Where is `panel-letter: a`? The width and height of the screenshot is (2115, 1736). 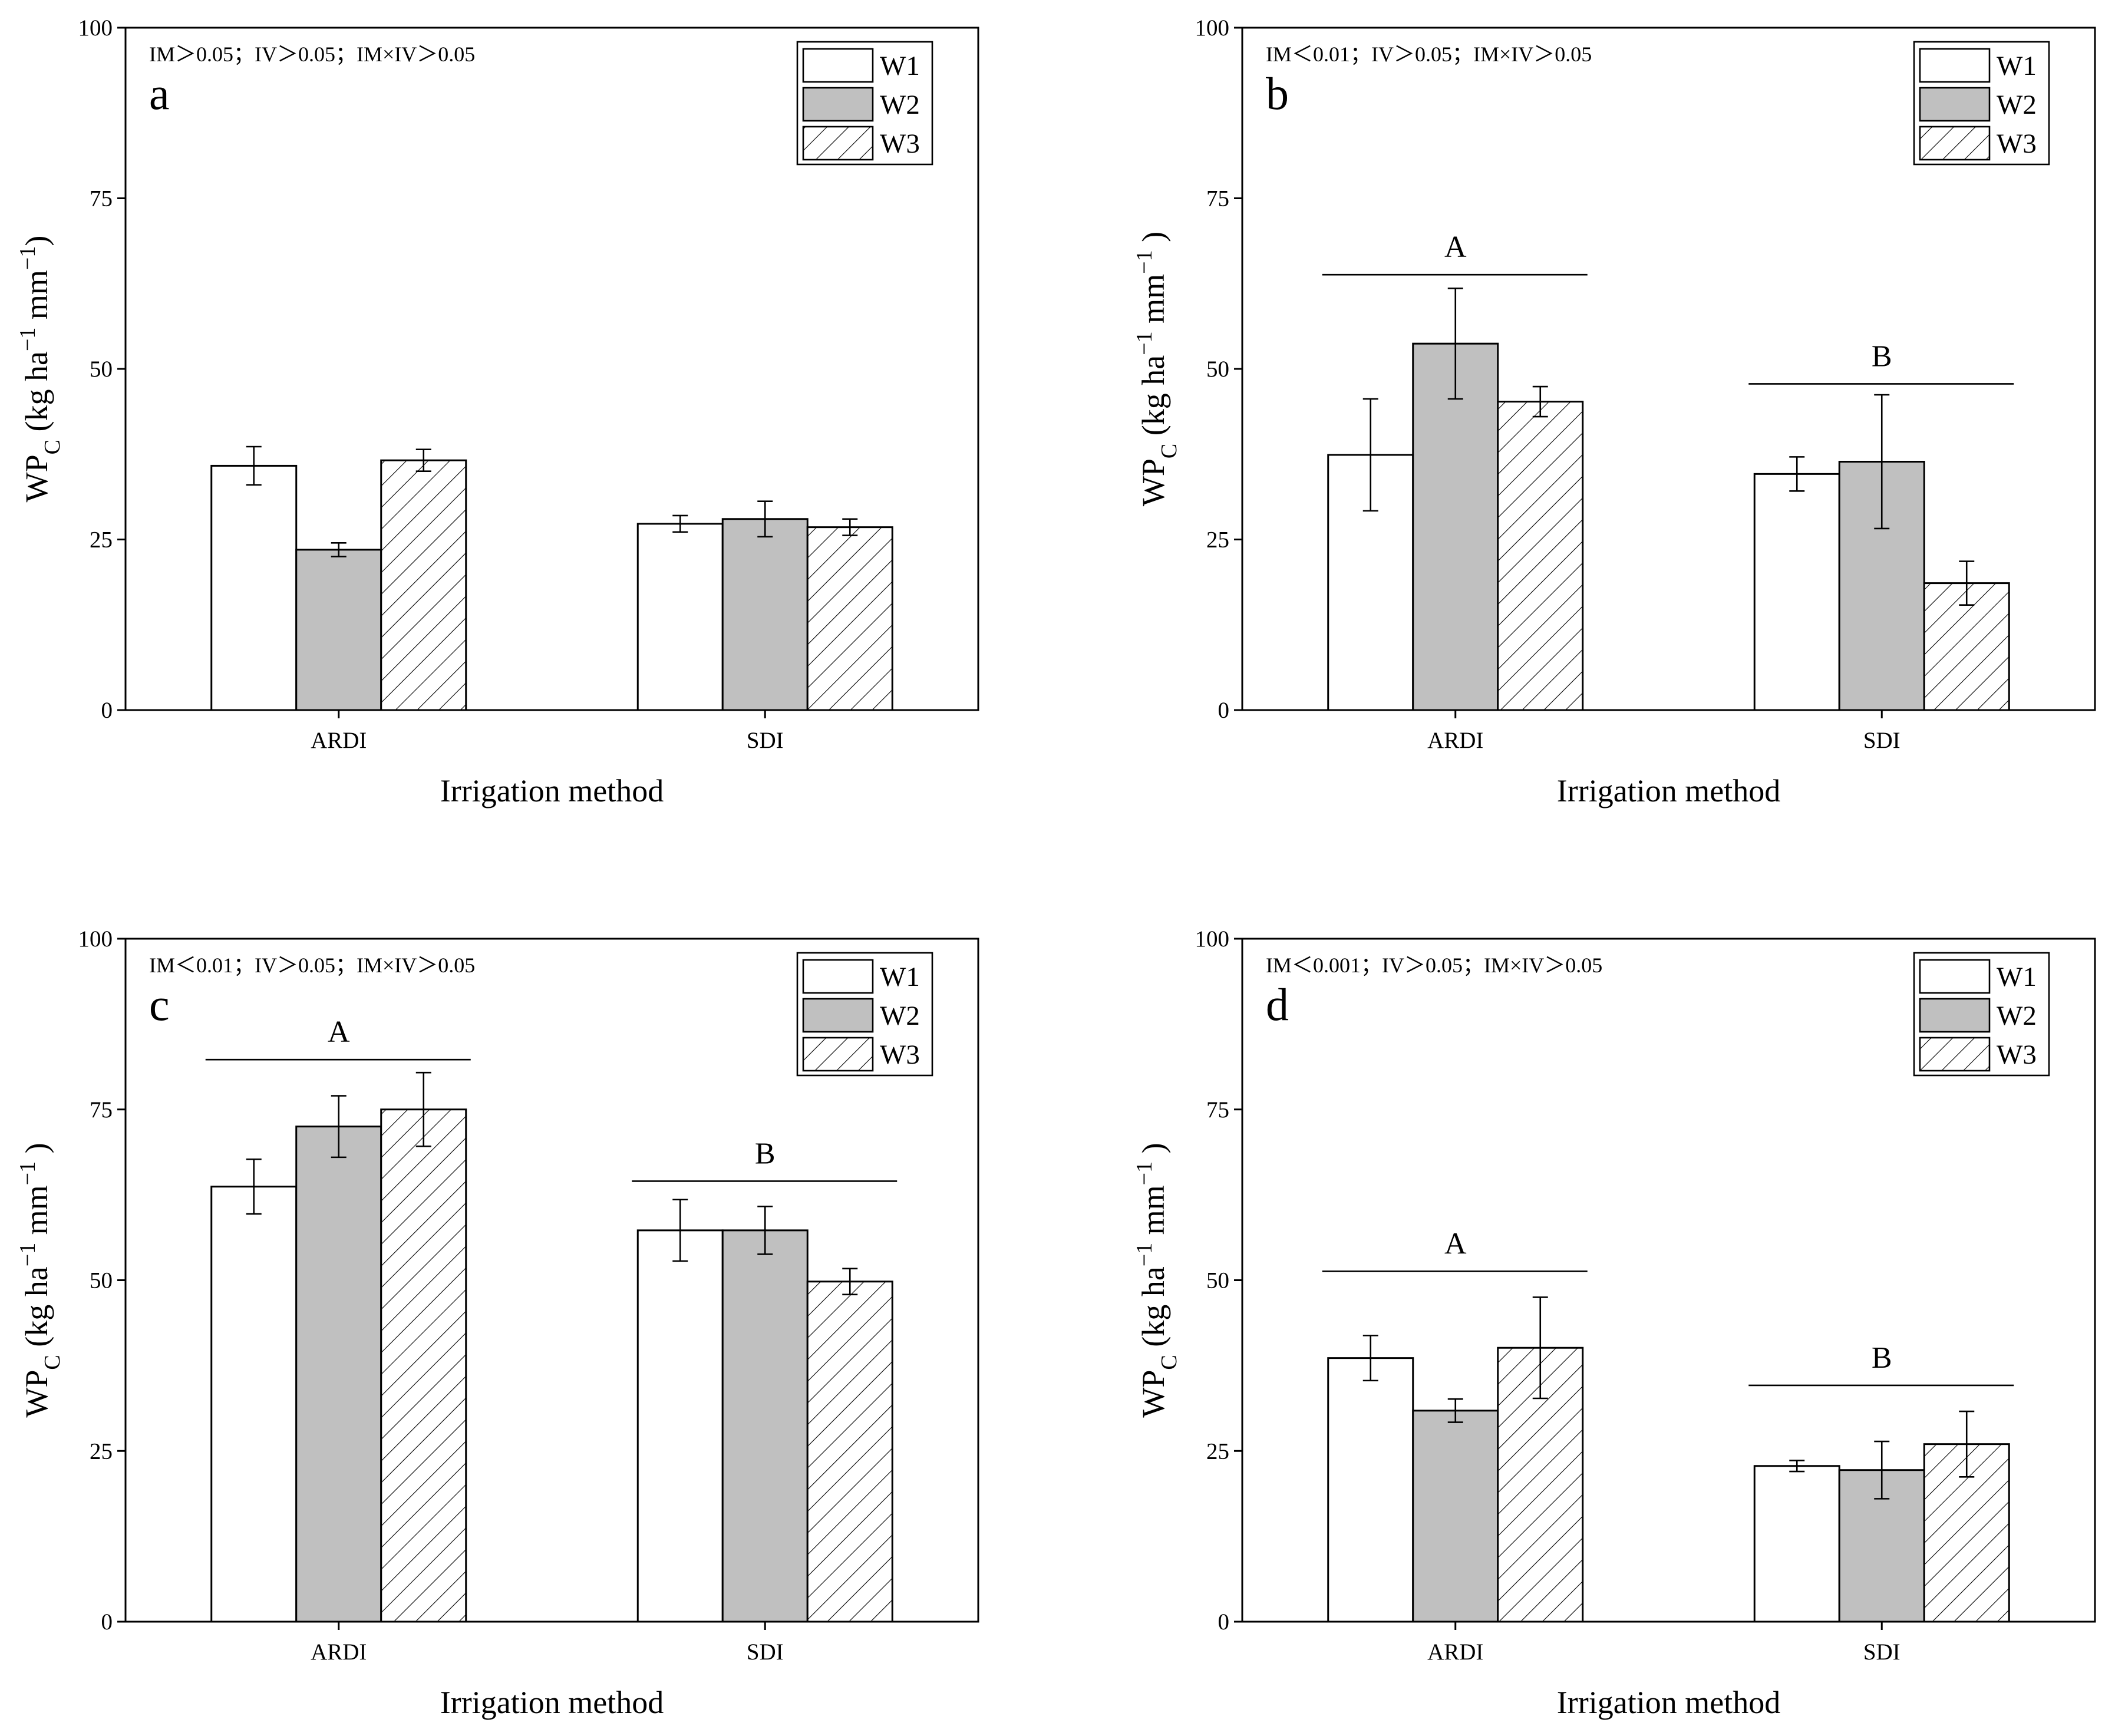
panel-letter: a is located at coordinates (159, 93).